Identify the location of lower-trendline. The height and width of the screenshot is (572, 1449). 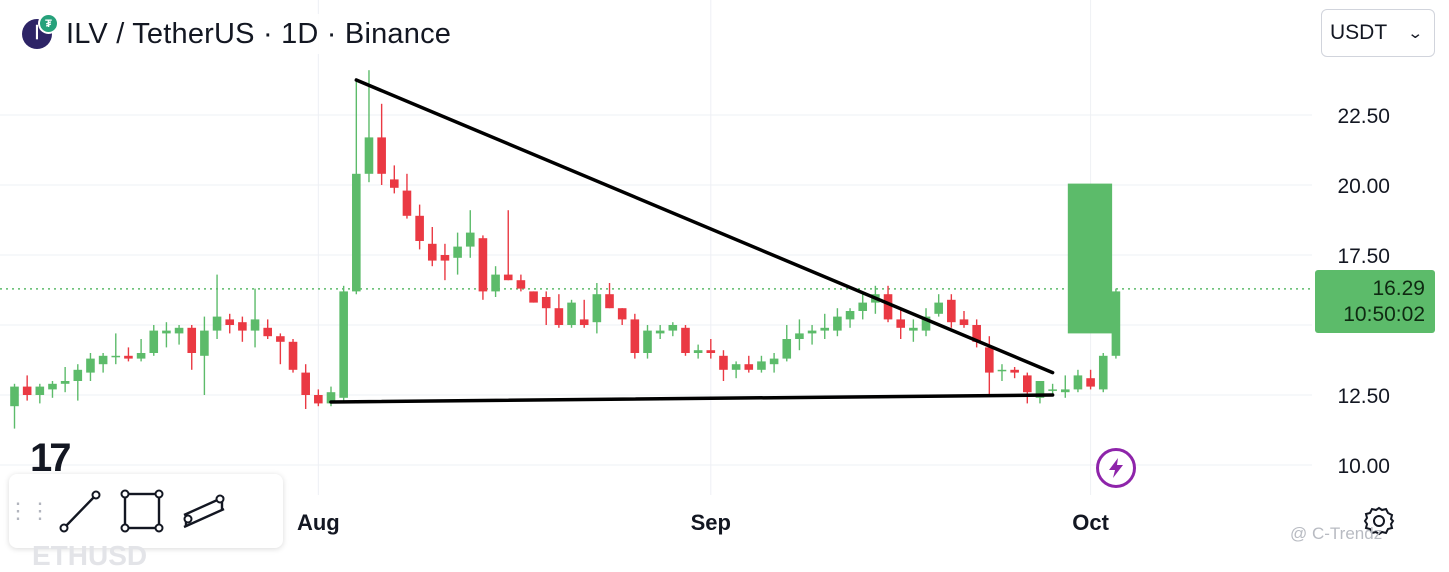
(692, 398).